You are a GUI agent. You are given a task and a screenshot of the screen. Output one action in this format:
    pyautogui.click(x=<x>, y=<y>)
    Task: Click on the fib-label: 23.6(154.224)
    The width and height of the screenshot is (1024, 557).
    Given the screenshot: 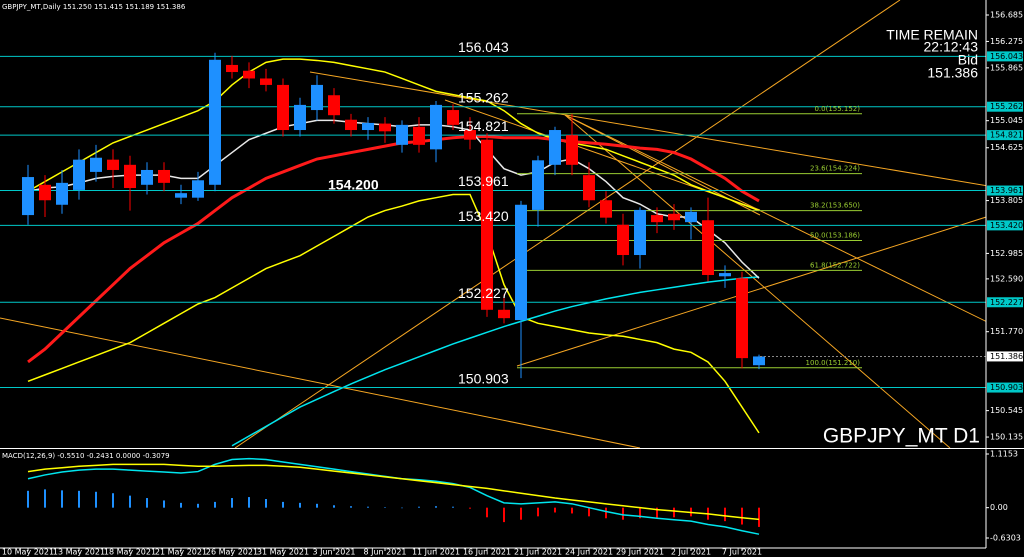 What is the action you would take?
    pyautogui.click(x=835, y=169)
    